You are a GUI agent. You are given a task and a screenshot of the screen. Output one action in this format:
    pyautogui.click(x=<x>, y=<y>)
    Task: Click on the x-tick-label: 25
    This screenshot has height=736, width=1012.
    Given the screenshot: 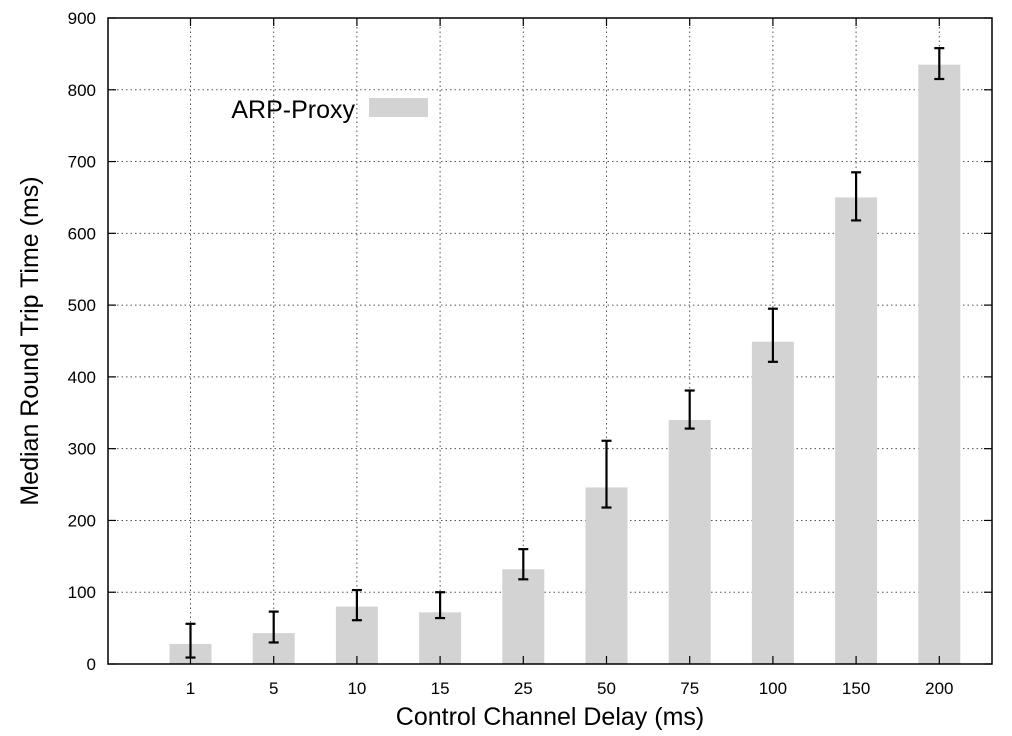 What is the action you would take?
    pyautogui.click(x=523, y=688)
    